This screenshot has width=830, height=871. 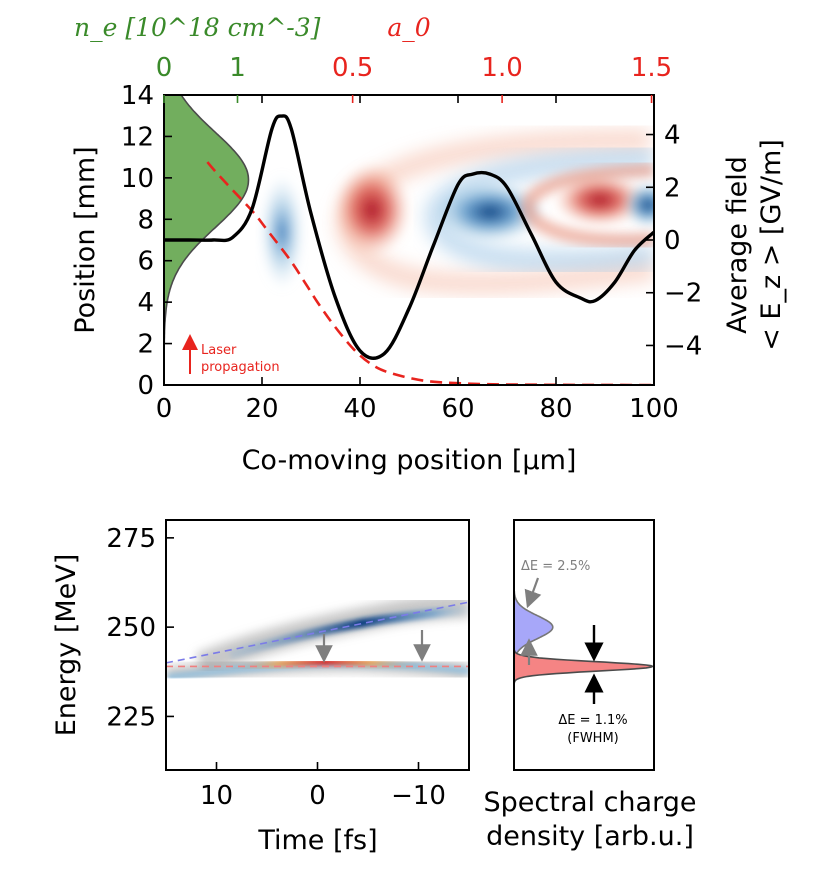 I want to click on y-tick-label: 0, so click(x=145, y=386).